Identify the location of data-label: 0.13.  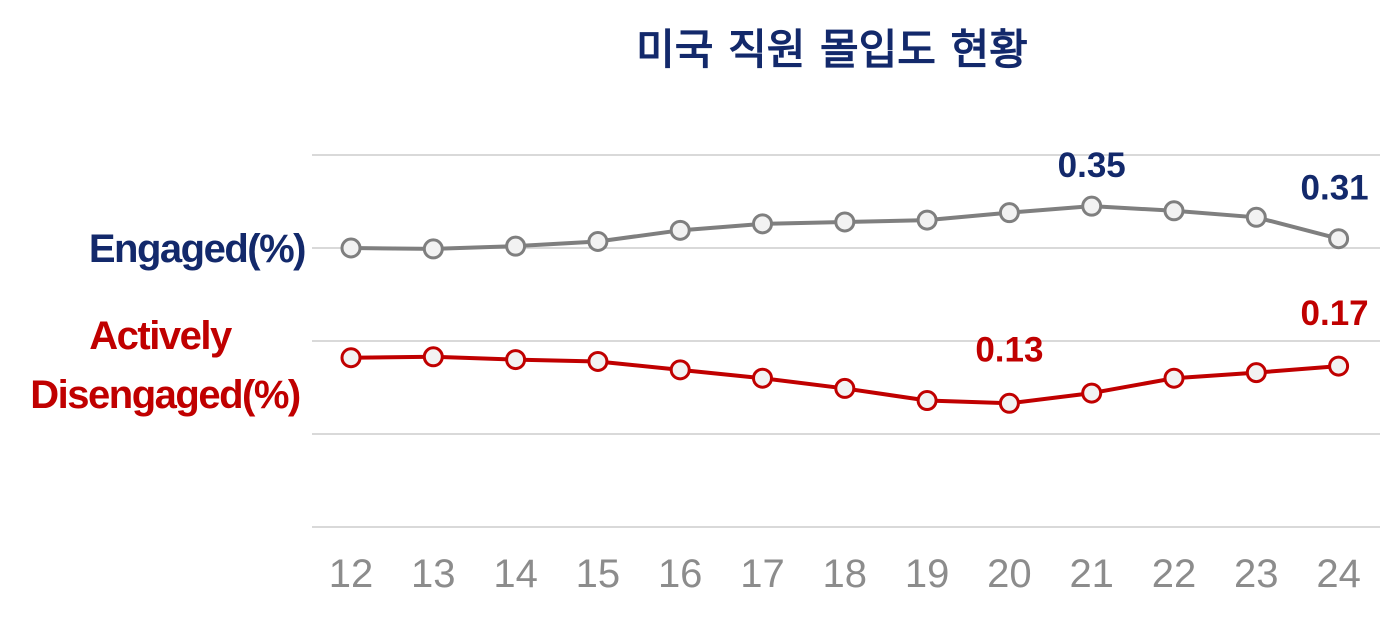
(1009, 349).